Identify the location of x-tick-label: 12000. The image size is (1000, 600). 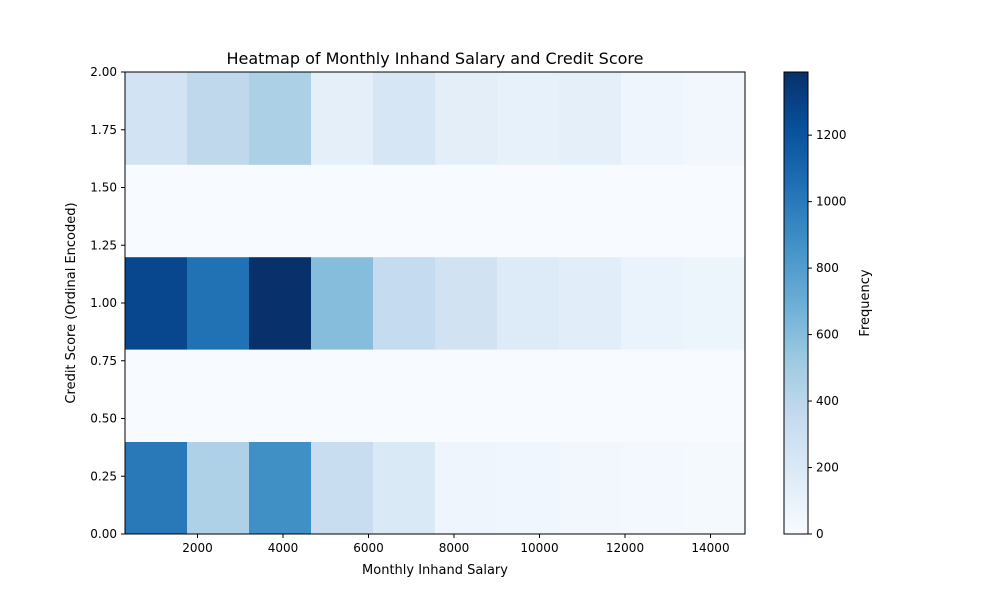
(625, 548).